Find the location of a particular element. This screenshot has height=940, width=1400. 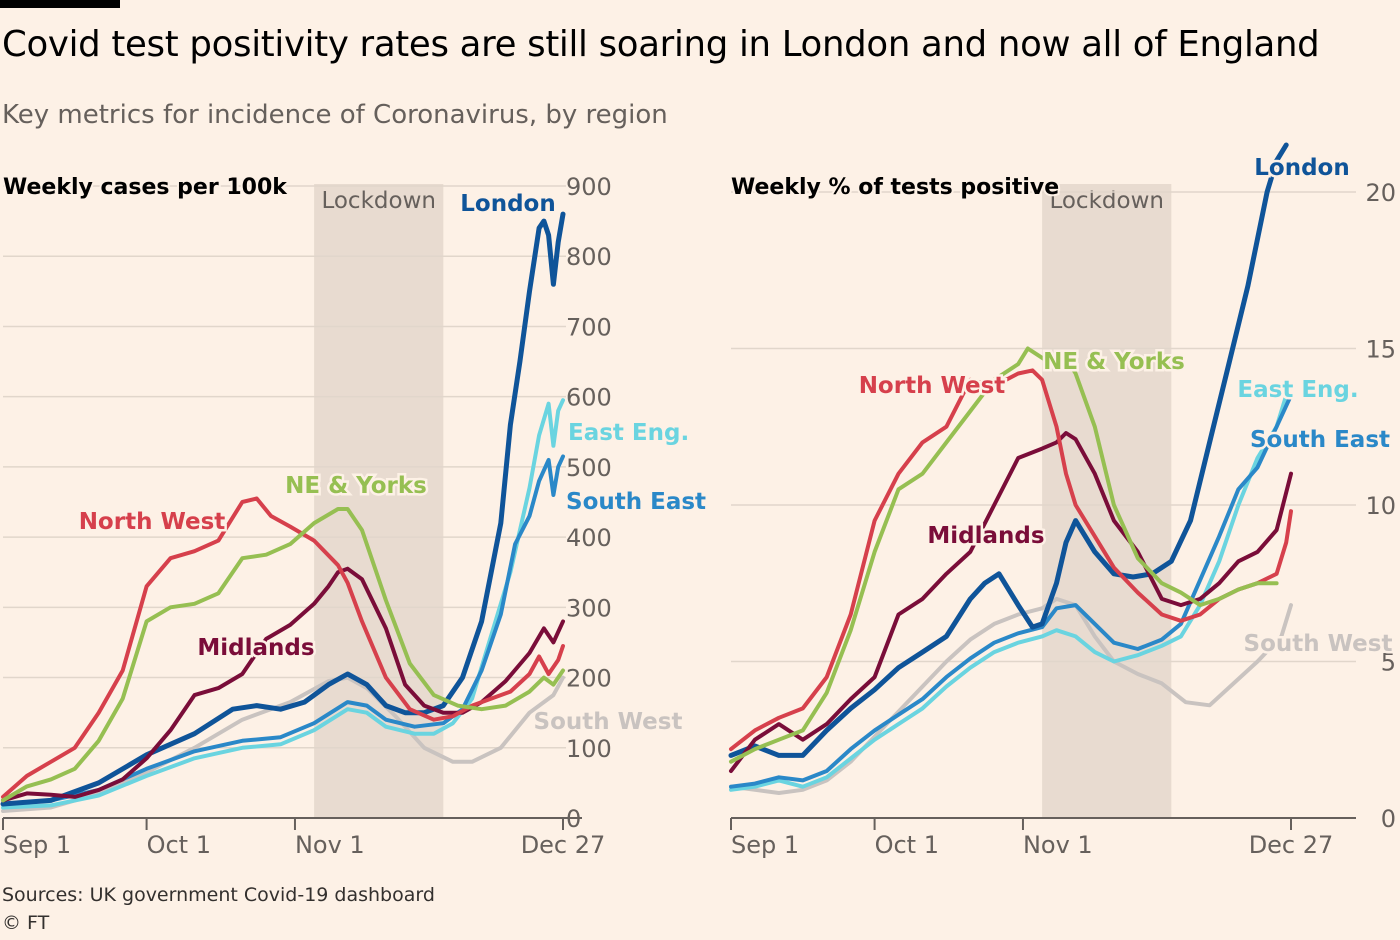

ft-brand-bar is located at coordinates (60, 4).